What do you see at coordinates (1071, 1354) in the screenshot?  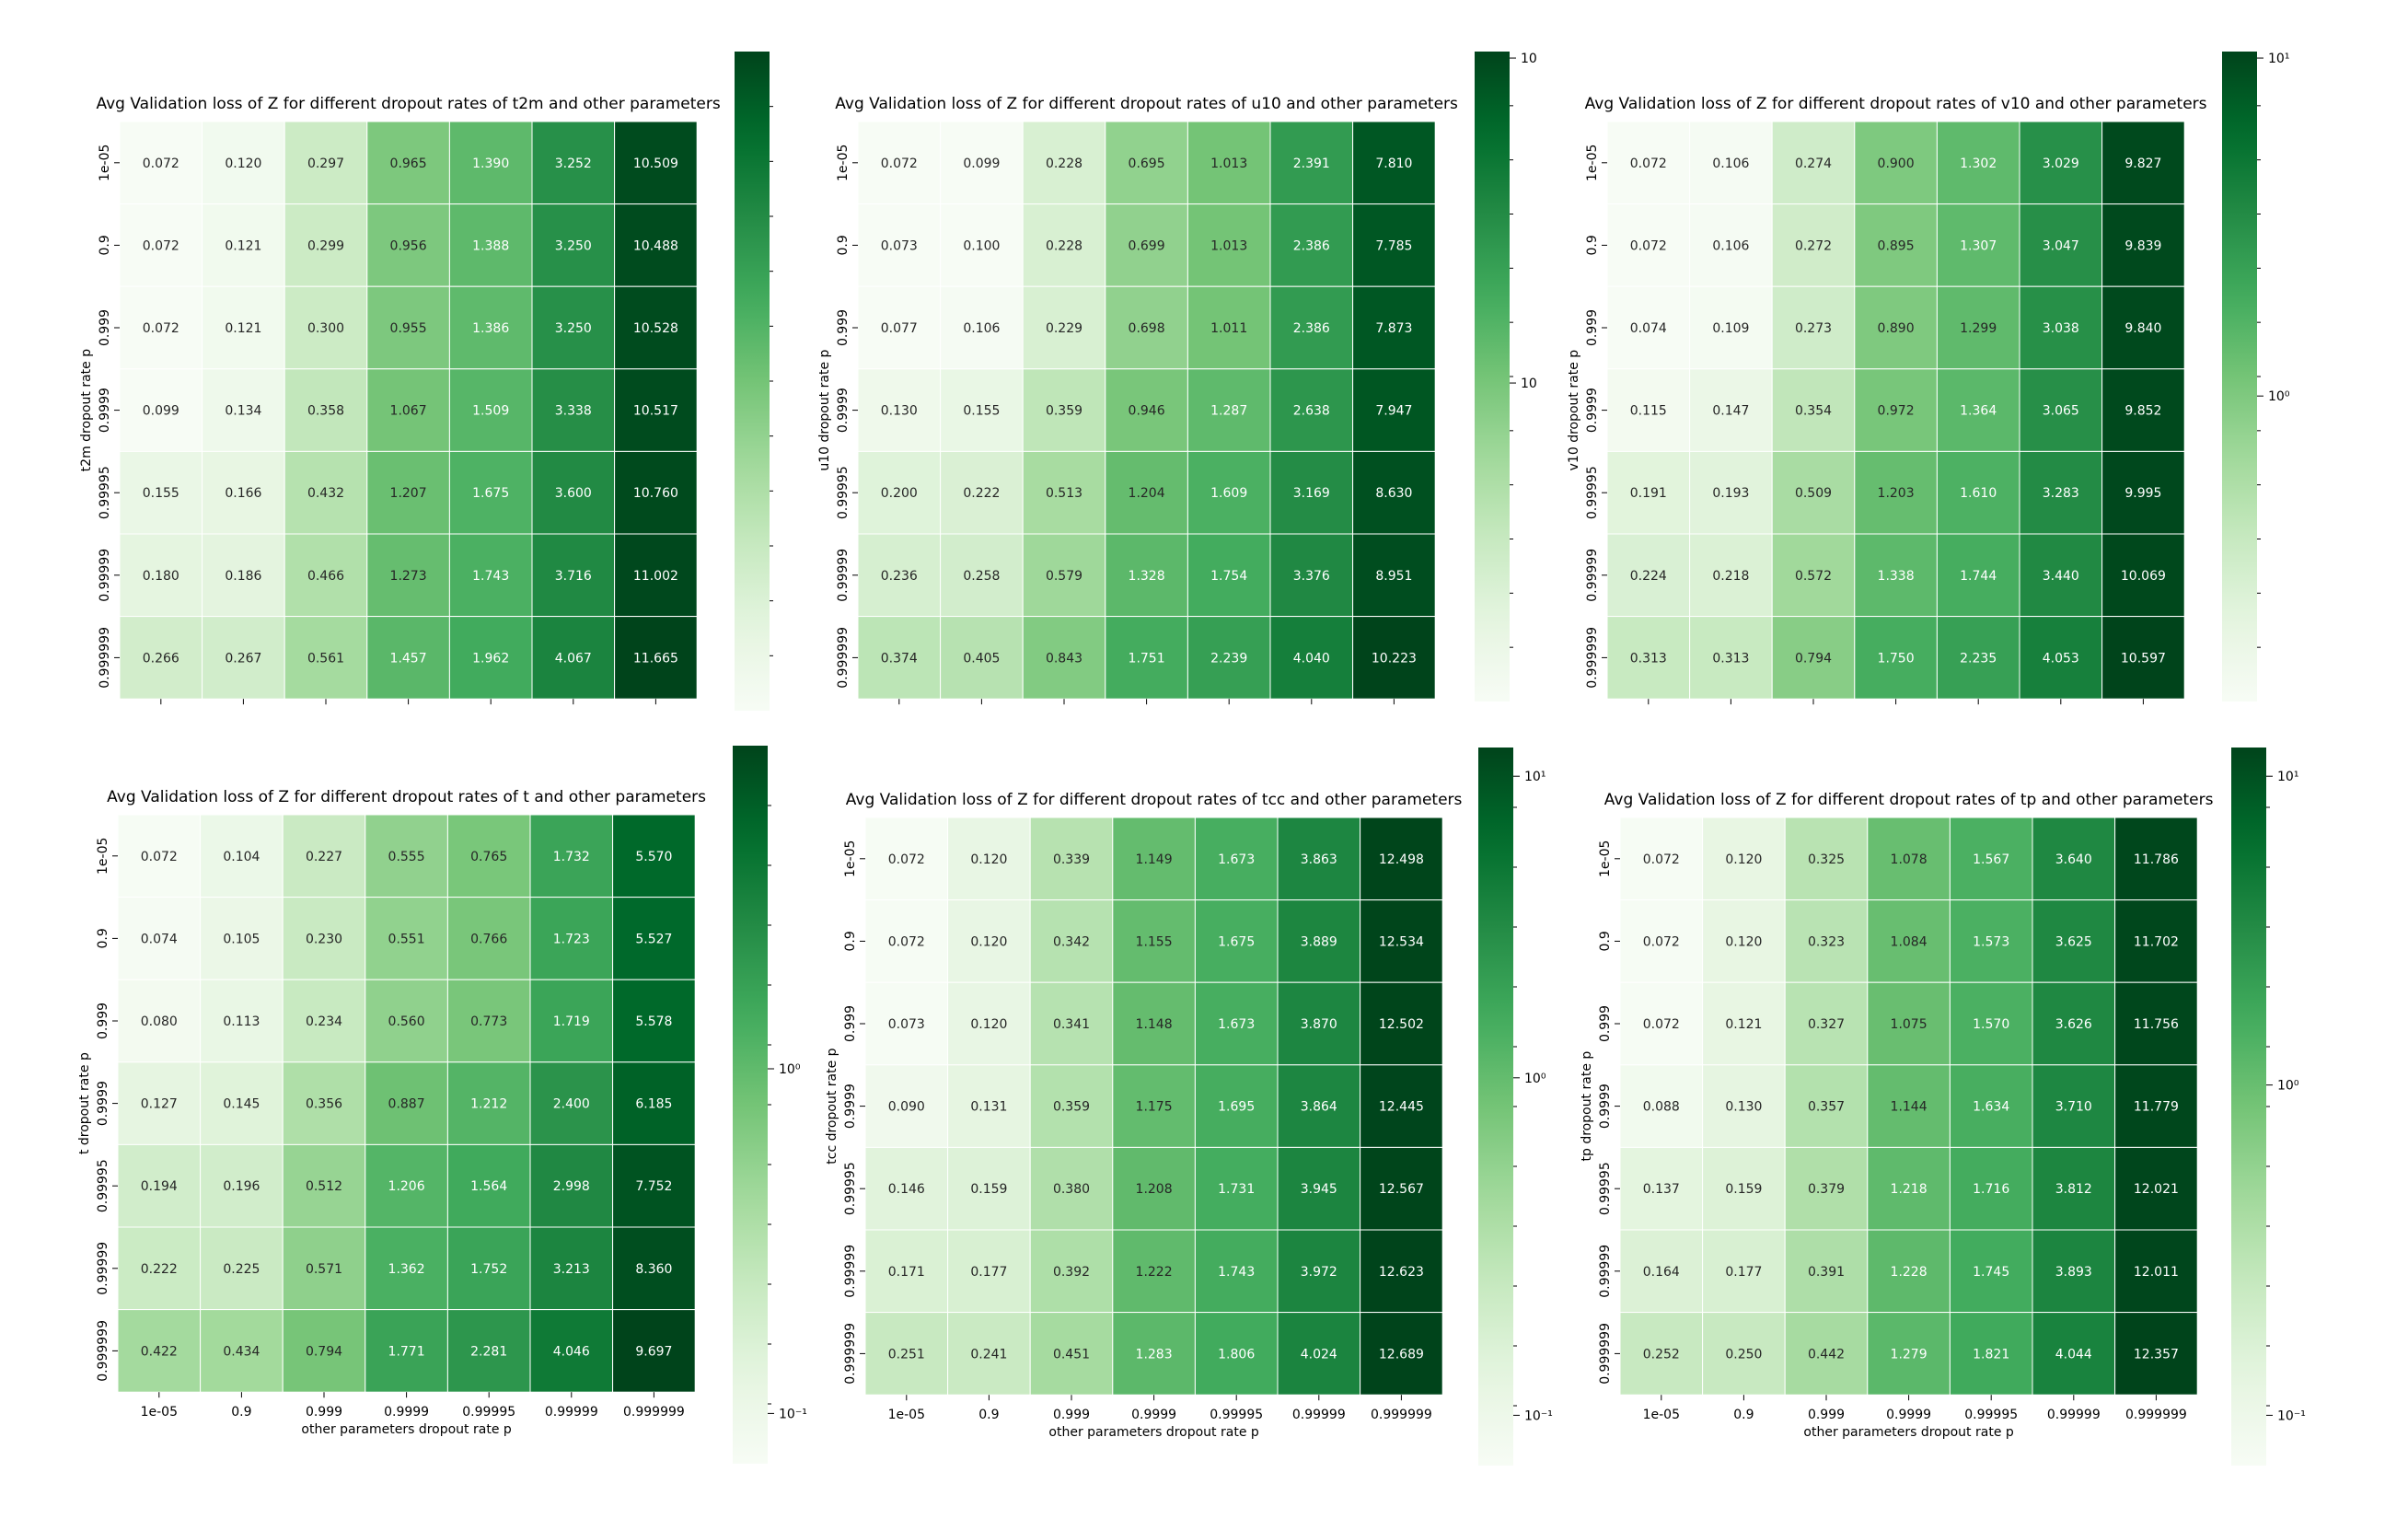 I see `cell-value-label: 0.451` at bounding box center [1071, 1354].